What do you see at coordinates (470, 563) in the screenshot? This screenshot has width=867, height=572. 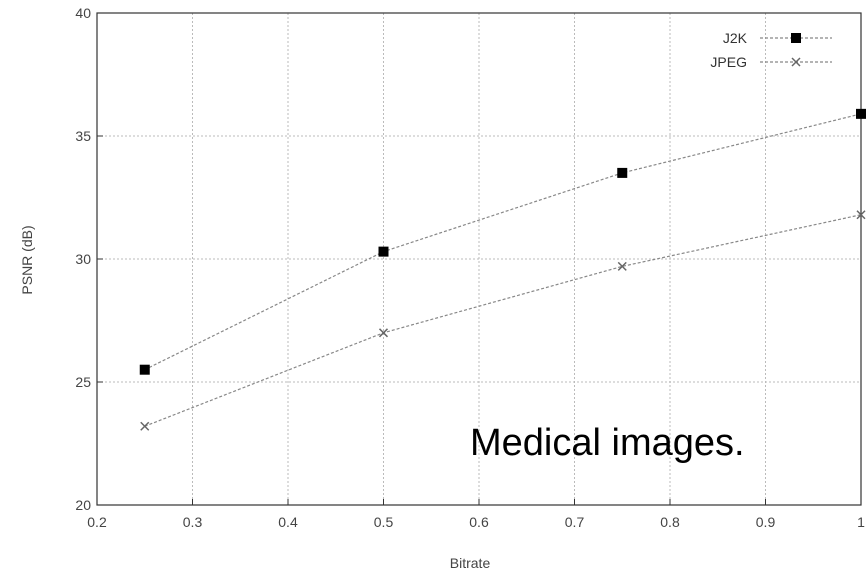 I see `x-axis-label: Bitrate` at bounding box center [470, 563].